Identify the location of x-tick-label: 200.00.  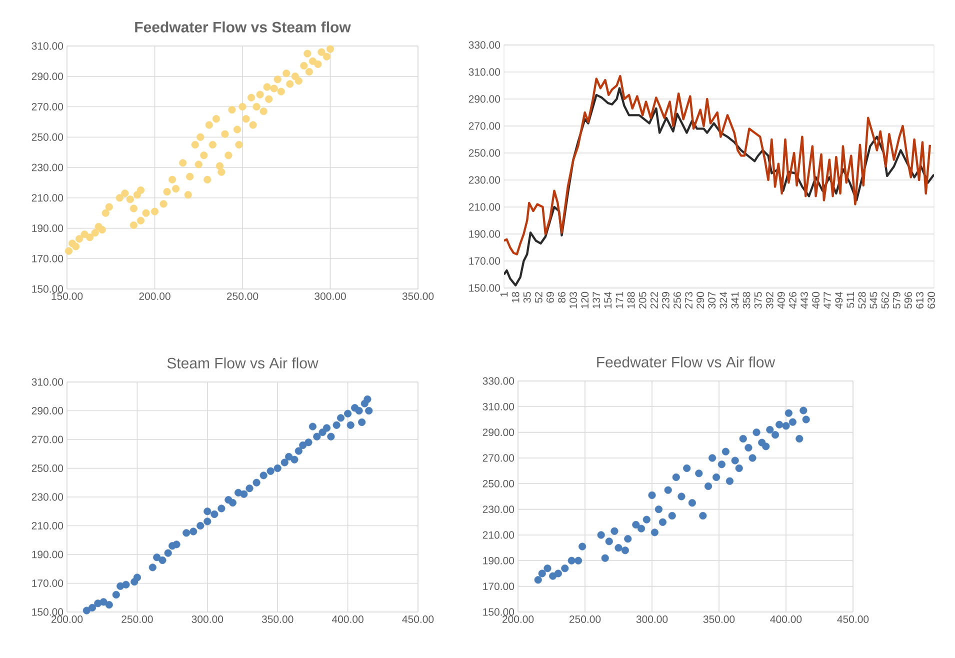
(67, 619).